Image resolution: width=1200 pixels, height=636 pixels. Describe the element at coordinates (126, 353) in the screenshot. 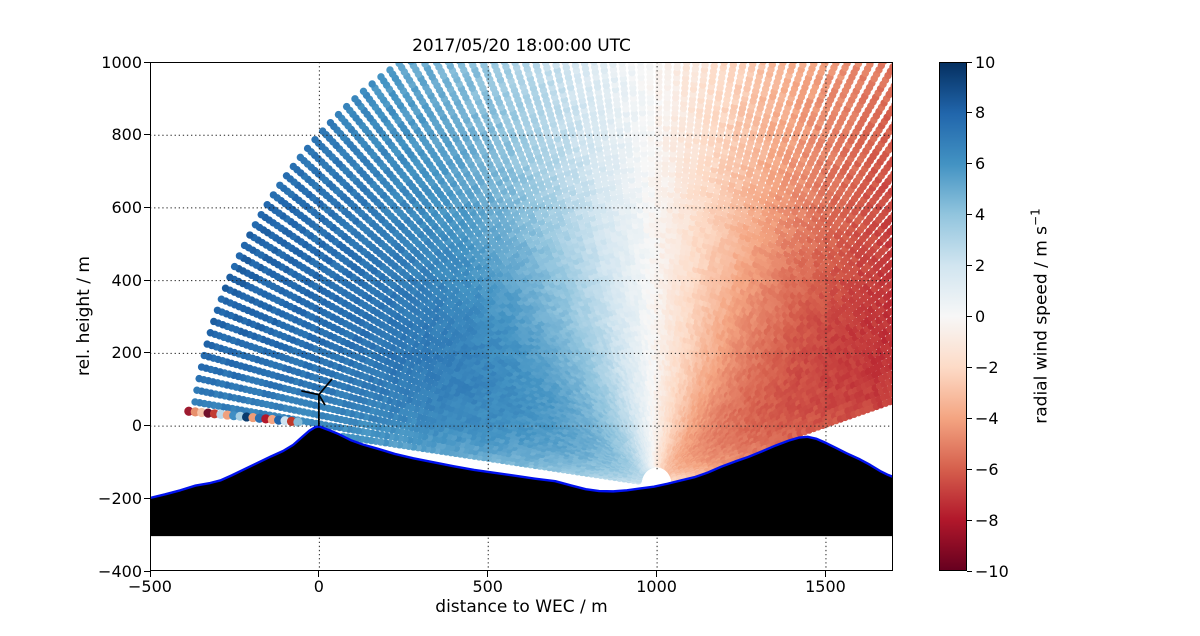

I see `y-tick-label: 200` at that location.